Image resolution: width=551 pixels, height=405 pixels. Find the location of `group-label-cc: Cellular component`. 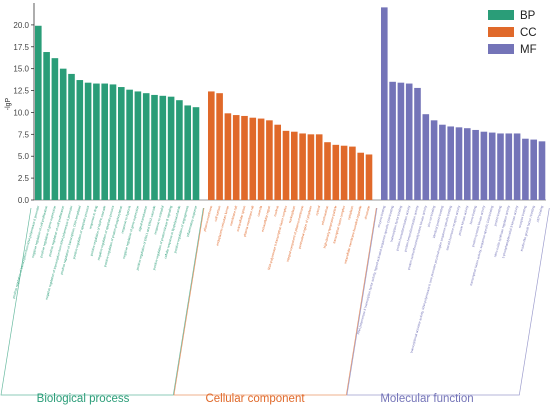

group-label-cc: Cellular component is located at coordinates (255, 399).